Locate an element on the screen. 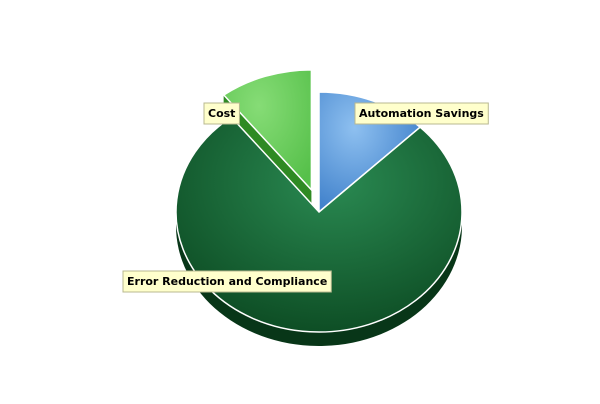 The width and height of the screenshot is (600, 404). pie-label-error-reduction-and-compliance: Error Reduction and Compliance is located at coordinates (227, 281).